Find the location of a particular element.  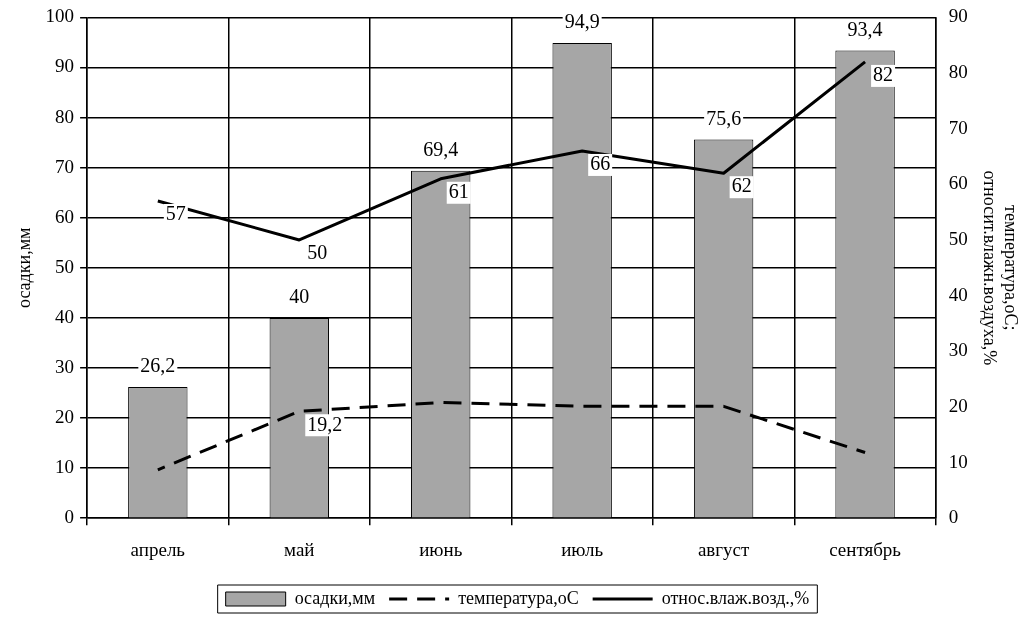

data-label: 93,4 is located at coordinates (865, 28).